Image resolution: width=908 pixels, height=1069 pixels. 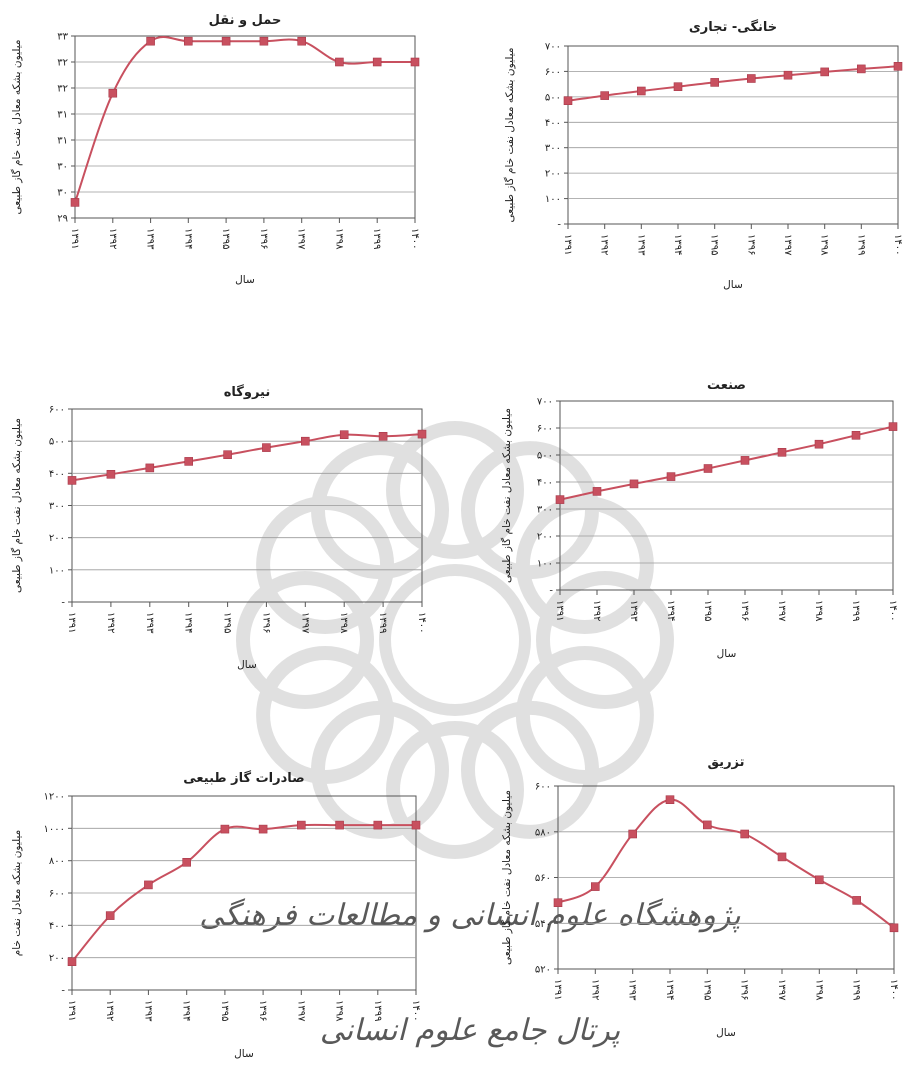 What do you see at coordinates (57, 442) in the screenshot?
I see `y-tick-label: ۵۰۰` at bounding box center [57, 442].